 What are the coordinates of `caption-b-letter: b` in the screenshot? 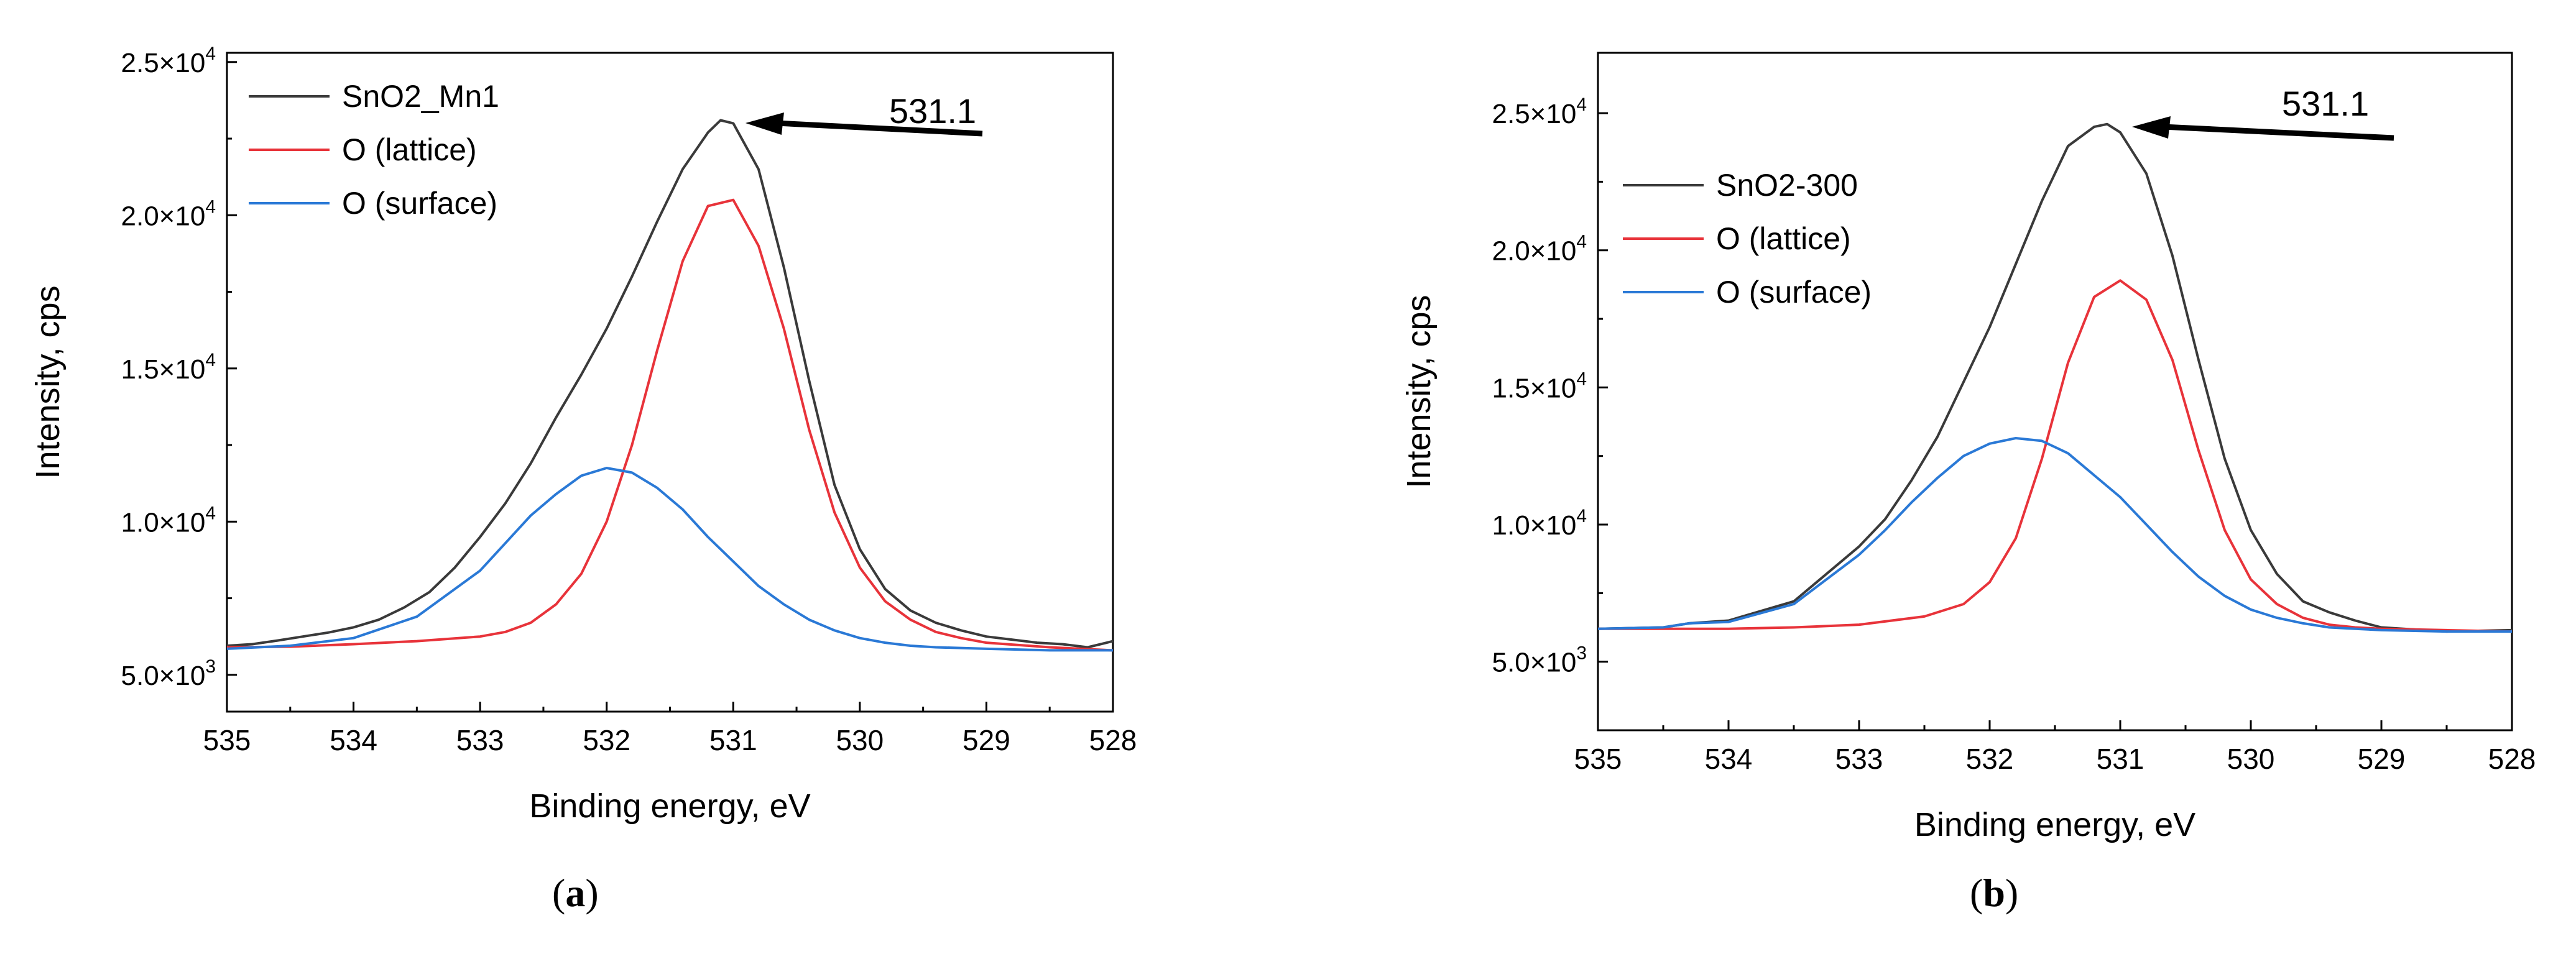 It's located at (1994, 893).